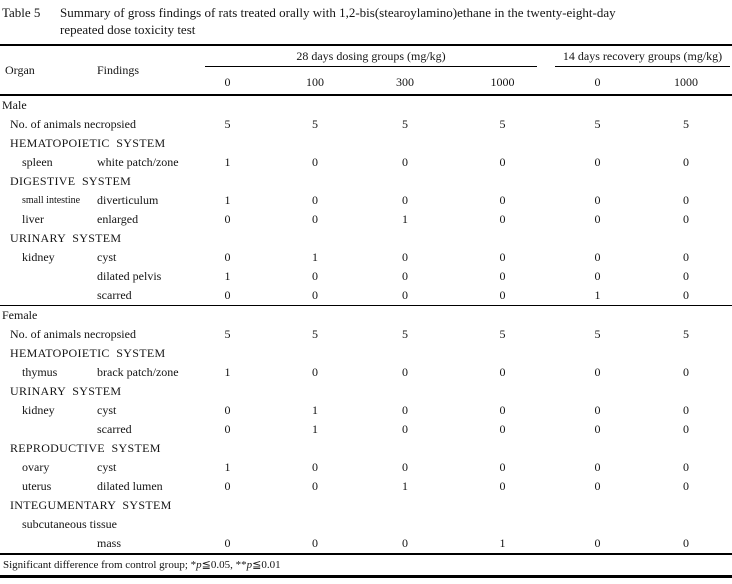 The width and height of the screenshot is (732, 584). Describe the element at coordinates (371, 58) in the screenshot. I see `dosing-groups-label: 28 days dosing groups (mg/kg)` at that location.